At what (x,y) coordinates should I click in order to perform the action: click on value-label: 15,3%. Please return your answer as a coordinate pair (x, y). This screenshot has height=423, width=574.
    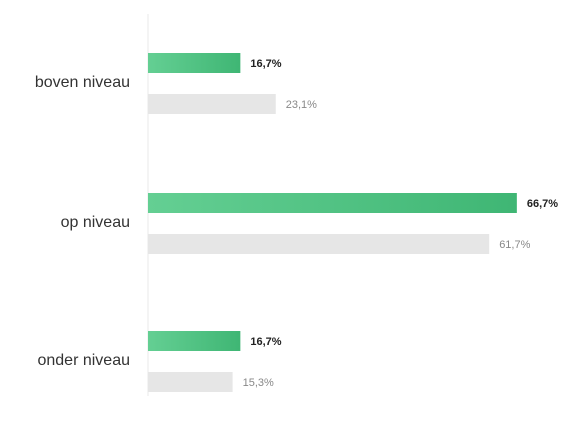
    Looking at the image, I should click on (258, 383).